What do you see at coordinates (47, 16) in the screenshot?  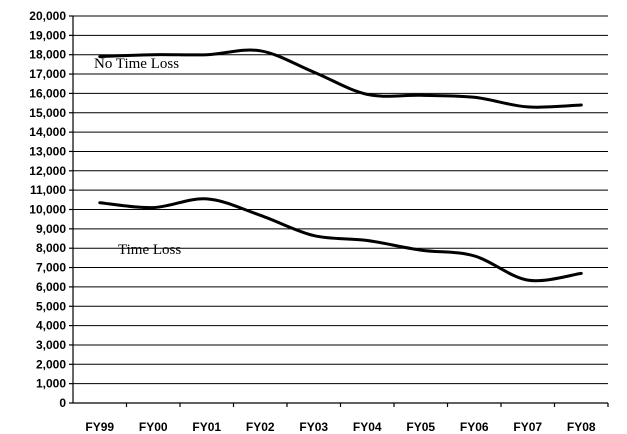 I see `y-tick-label: 20,000` at bounding box center [47, 16].